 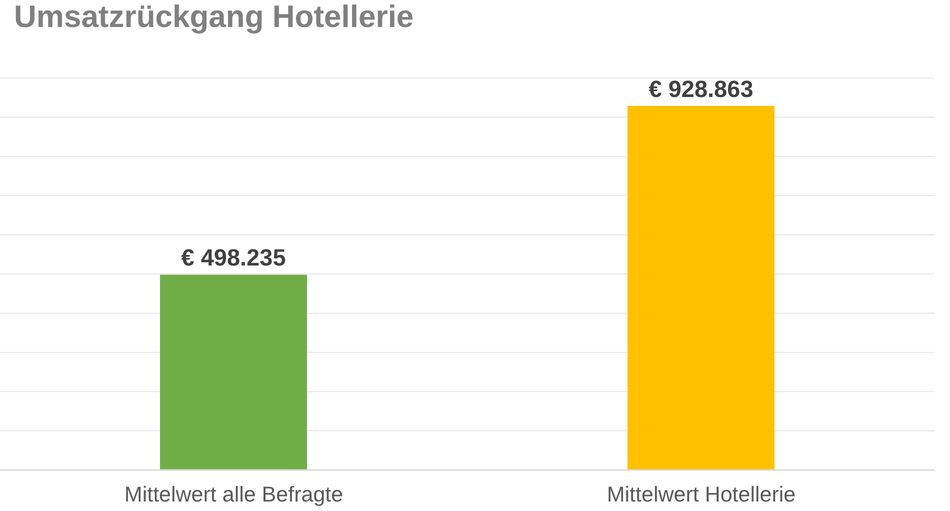 What do you see at coordinates (701, 494) in the screenshot?
I see `x-tick-label: Mittelwert Hotellerie` at bounding box center [701, 494].